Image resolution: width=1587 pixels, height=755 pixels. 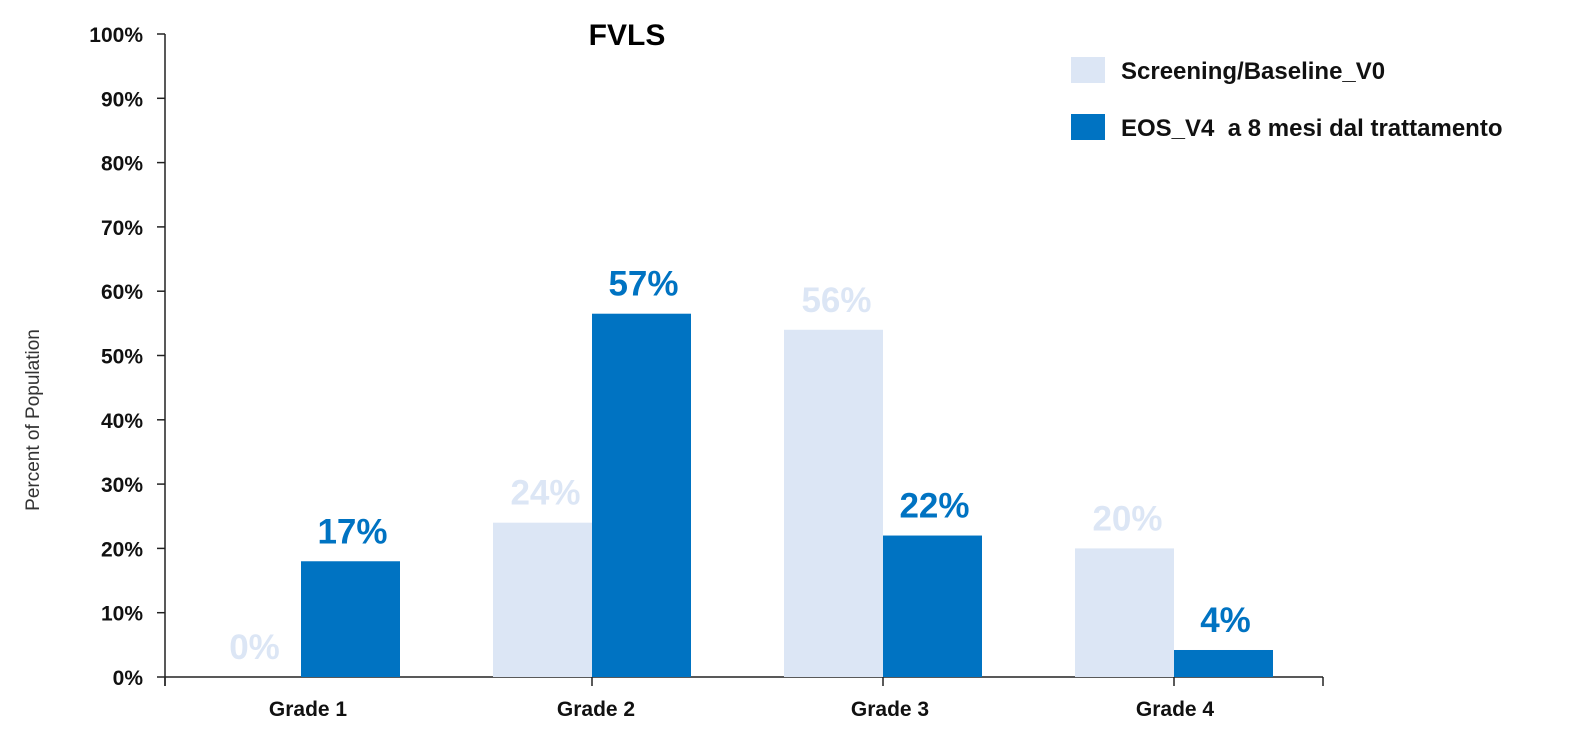 I want to click on y-tick-label: 10%, so click(x=122, y=614).